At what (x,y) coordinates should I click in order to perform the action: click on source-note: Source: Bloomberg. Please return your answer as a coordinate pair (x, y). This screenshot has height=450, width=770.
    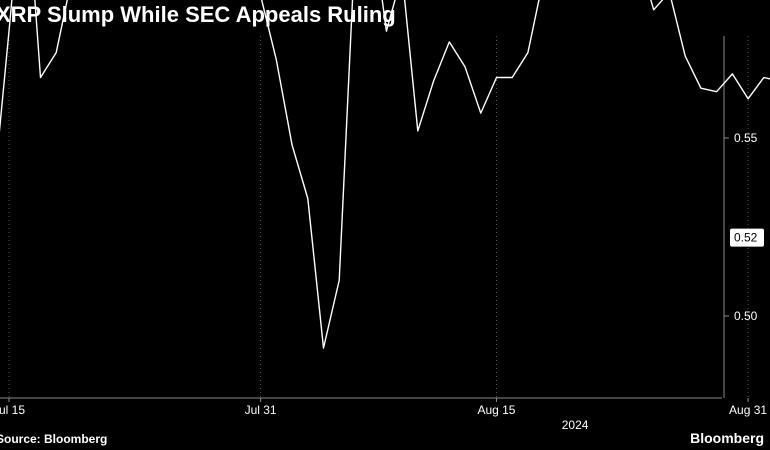
    Looking at the image, I should click on (54, 439).